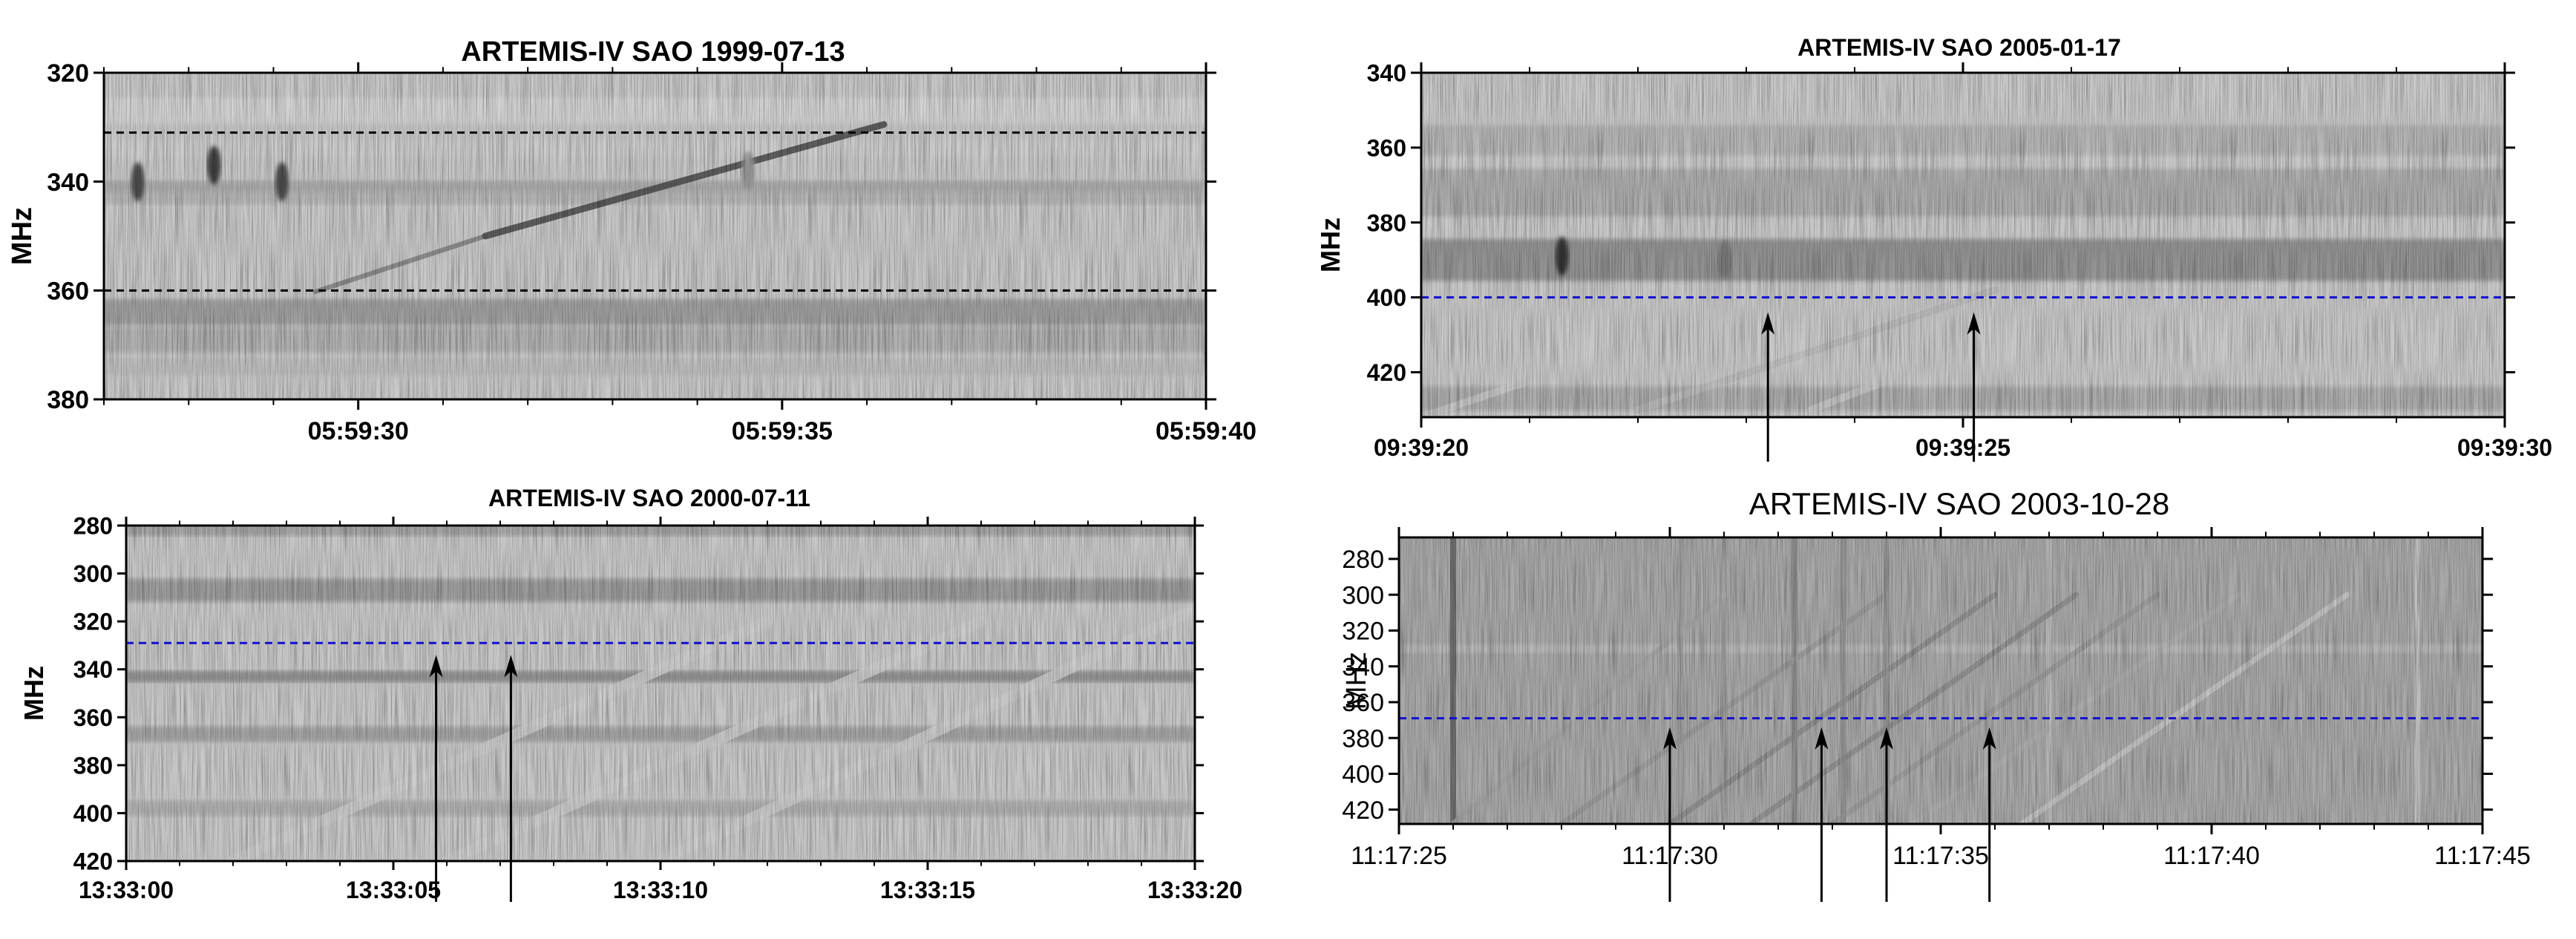 This screenshot has height=939, width=2576. I want to click on panel-title: ARTEMIS-IV SAO 2003-10-28, so click(1959, 503).